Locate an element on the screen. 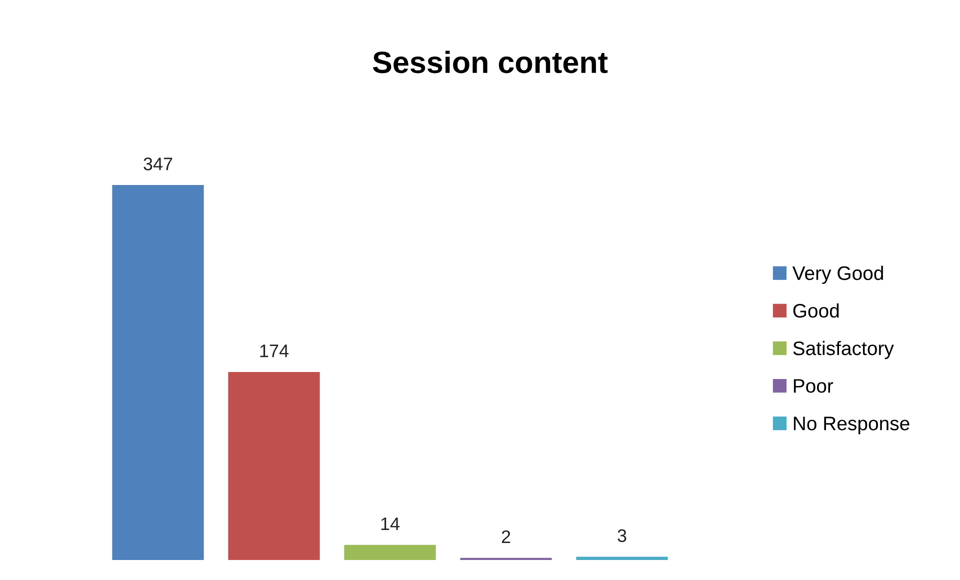  chart-title: Session content is located at coordinates (490, 62).